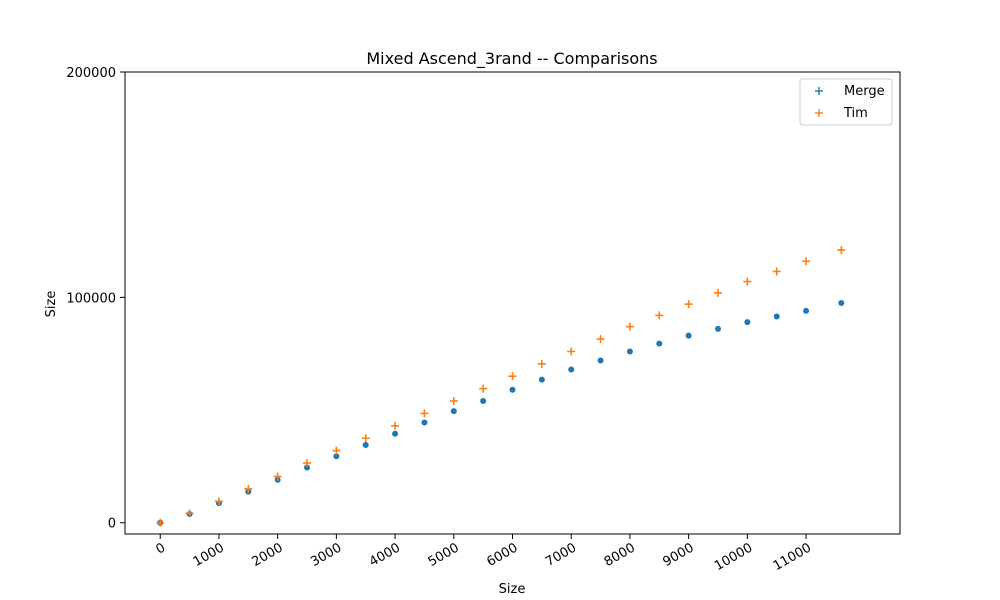 Image resolution: width=1000 pixels, height=600 pixels. I want to click on y-tick-label: 100000, so click(91, 298).